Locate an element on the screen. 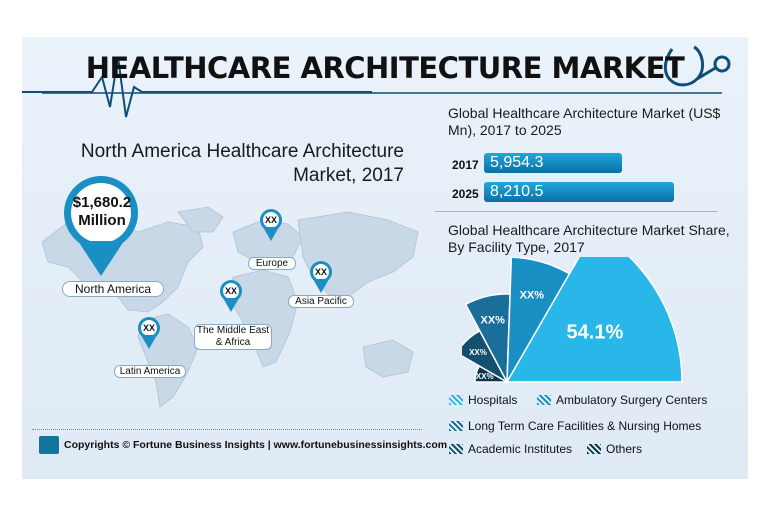  legend-others: Others is located at coordinates (614, 449).